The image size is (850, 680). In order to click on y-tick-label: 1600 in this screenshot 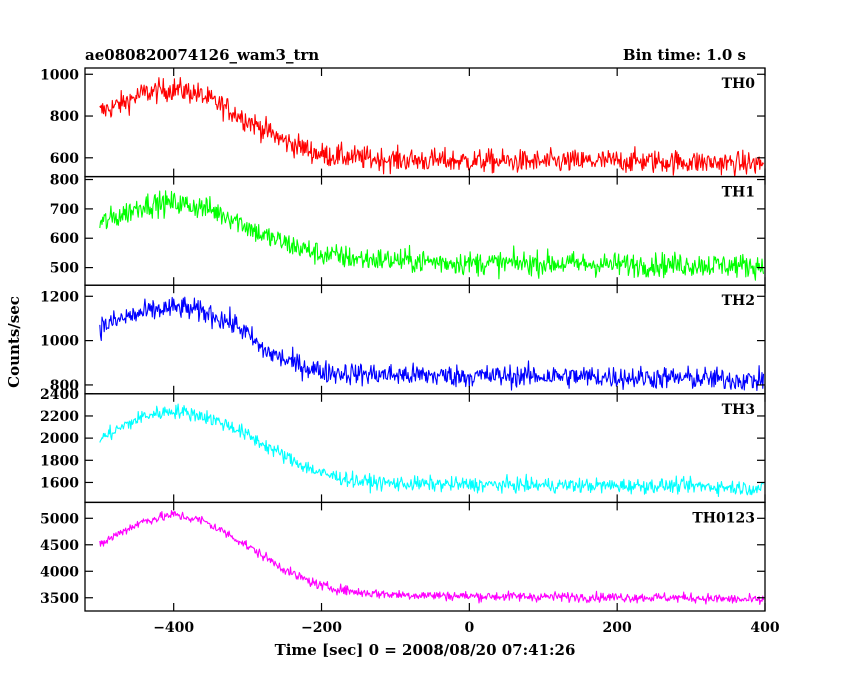, I will do `click(59, 483)`.